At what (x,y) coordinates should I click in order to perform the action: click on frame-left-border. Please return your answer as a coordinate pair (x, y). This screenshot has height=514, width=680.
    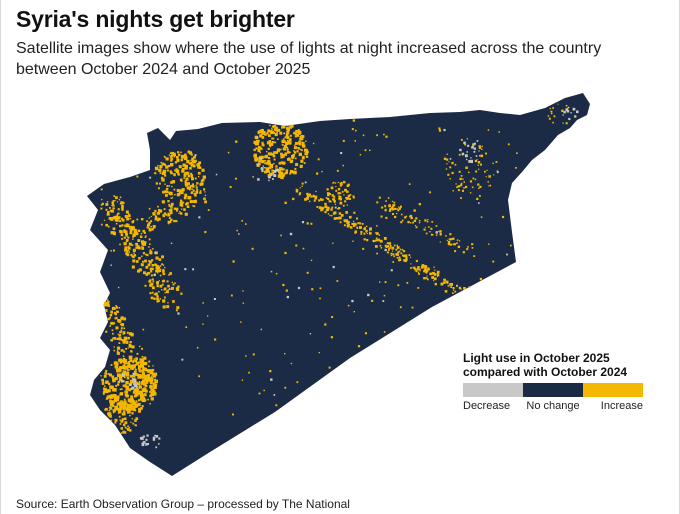
    Looking at the image, I should click on (0, 257).